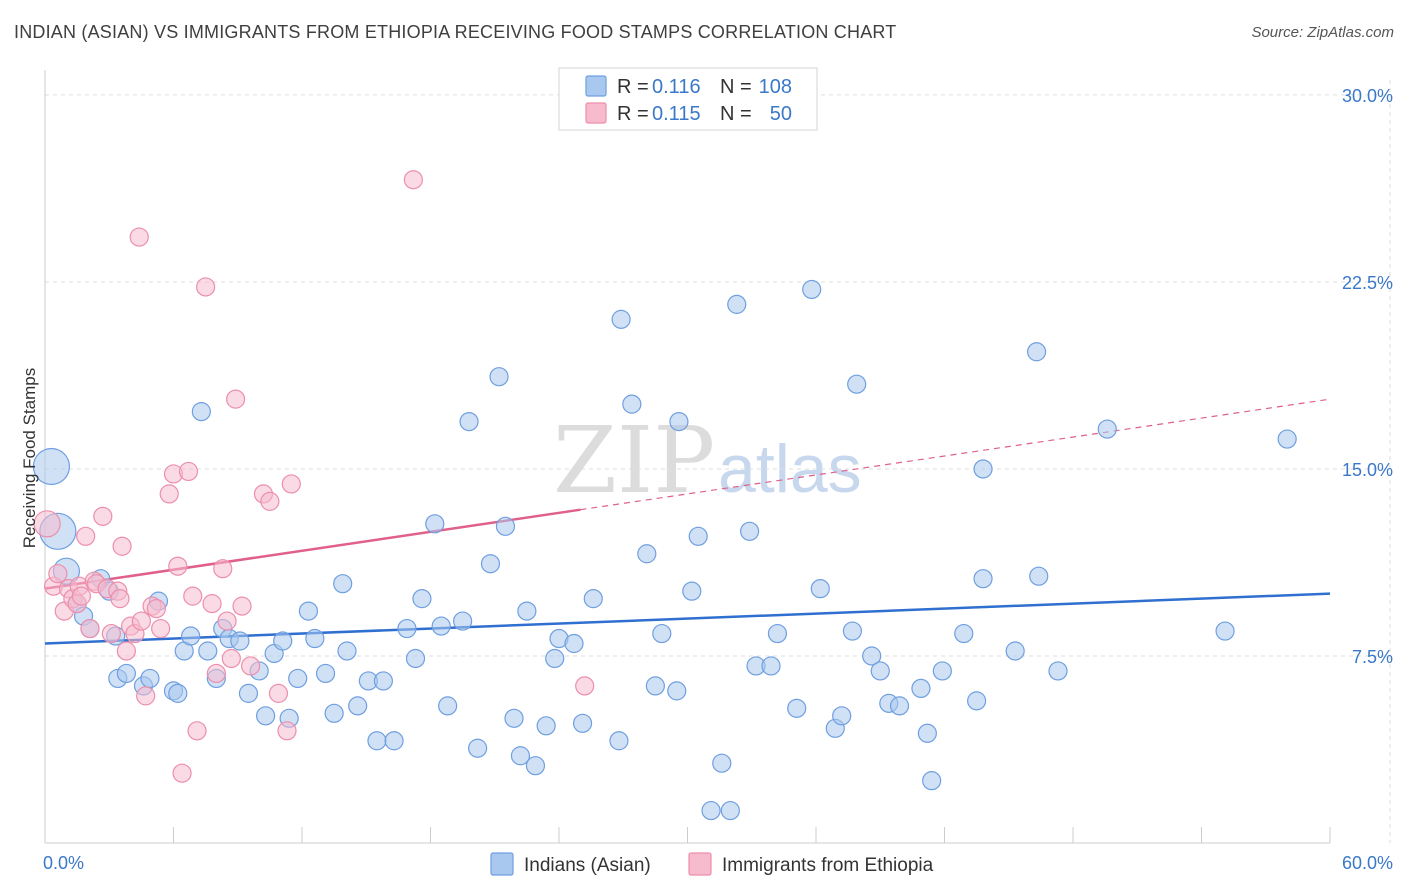 The height and width of the screenshot is (892, 1406). I want to click on legend-r-label-blue: R =, so click(633, 87).